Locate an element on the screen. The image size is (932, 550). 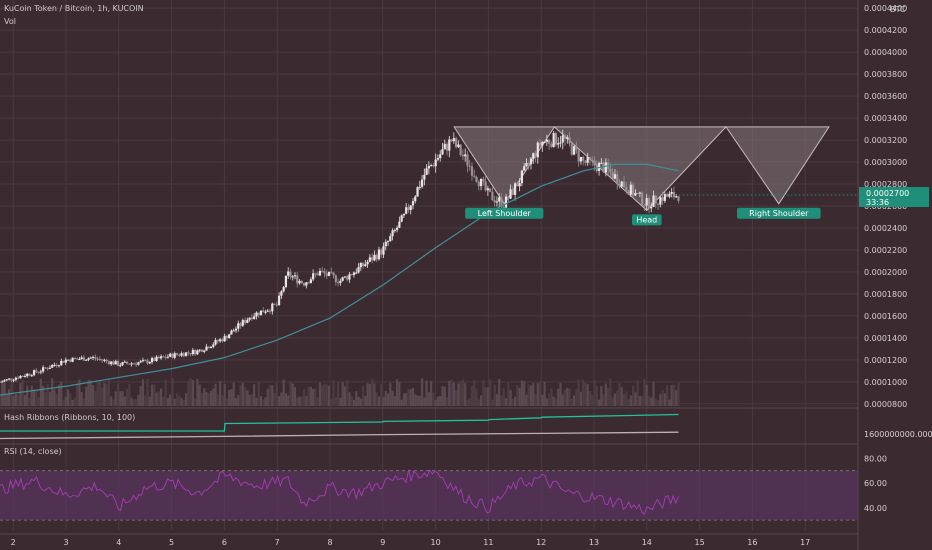
rsi-tick-2: 40.00 is located at coordinates (875, 508).